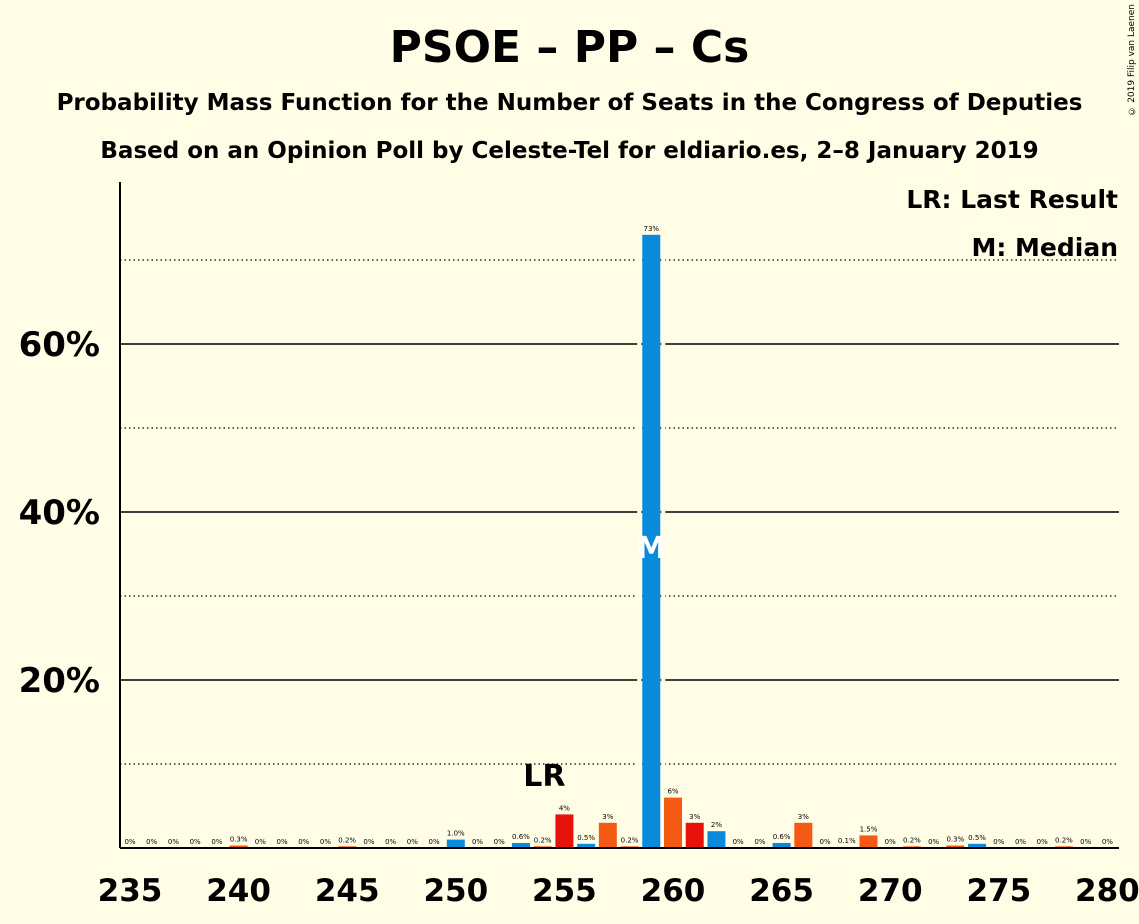 This screenshot has width=1139, height=924. What do you see at coordinates (130, 891) in the screenshot?
I see `x-tick-label: 235` at bounding box center [130, 891].